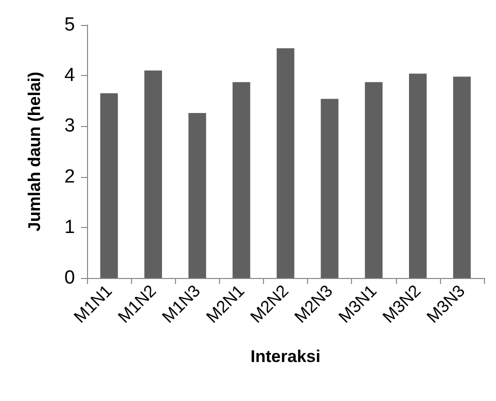 The image size is (496, 401). Describe the element at coordinates (34, 152) in the screenshot. I see `y-axis-title: Jumlah daun (helai)` at that location.